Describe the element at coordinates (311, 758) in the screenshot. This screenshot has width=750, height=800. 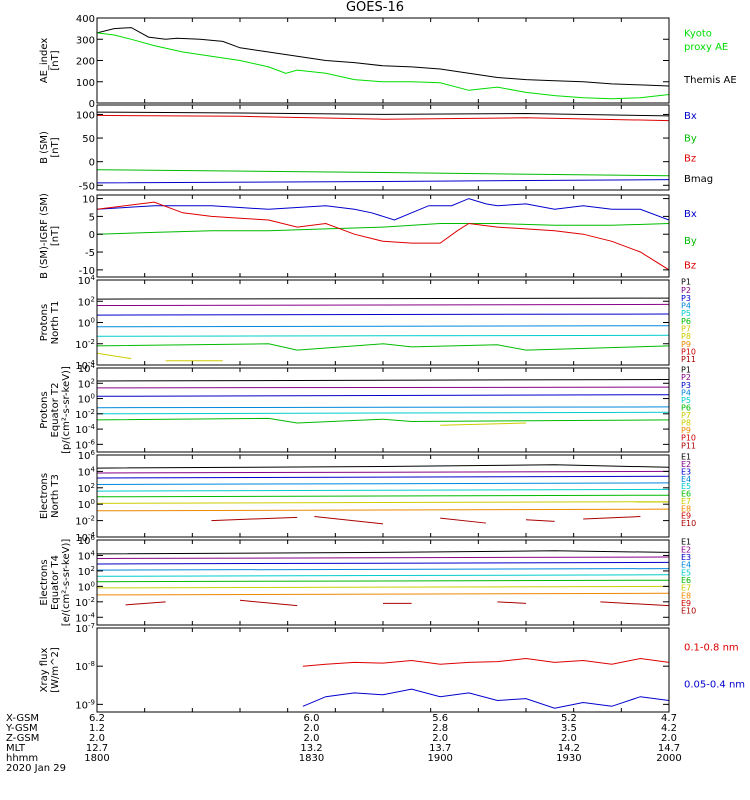
I see `footer-value: 1830` at that location.